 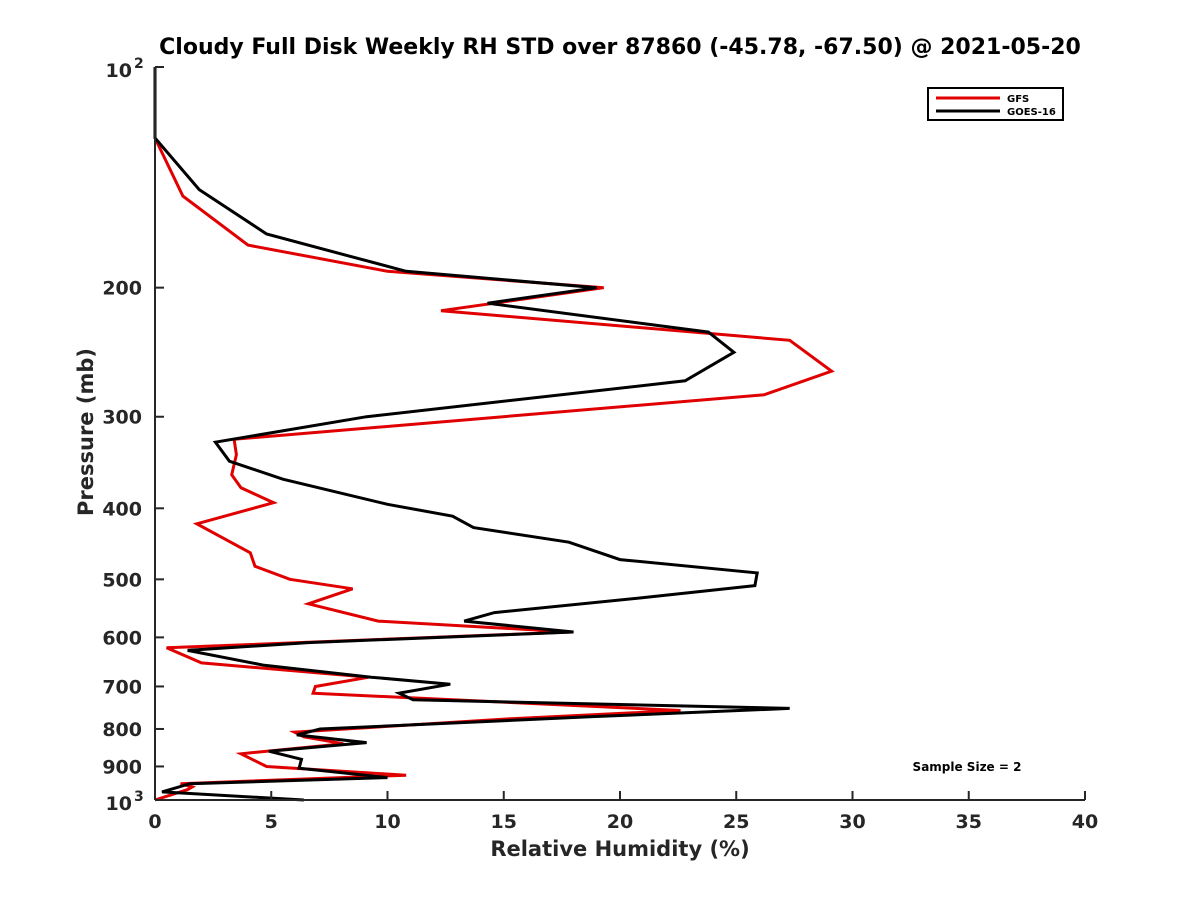 I want to click on y-tick-label: 900, so click(x=122, y=767).